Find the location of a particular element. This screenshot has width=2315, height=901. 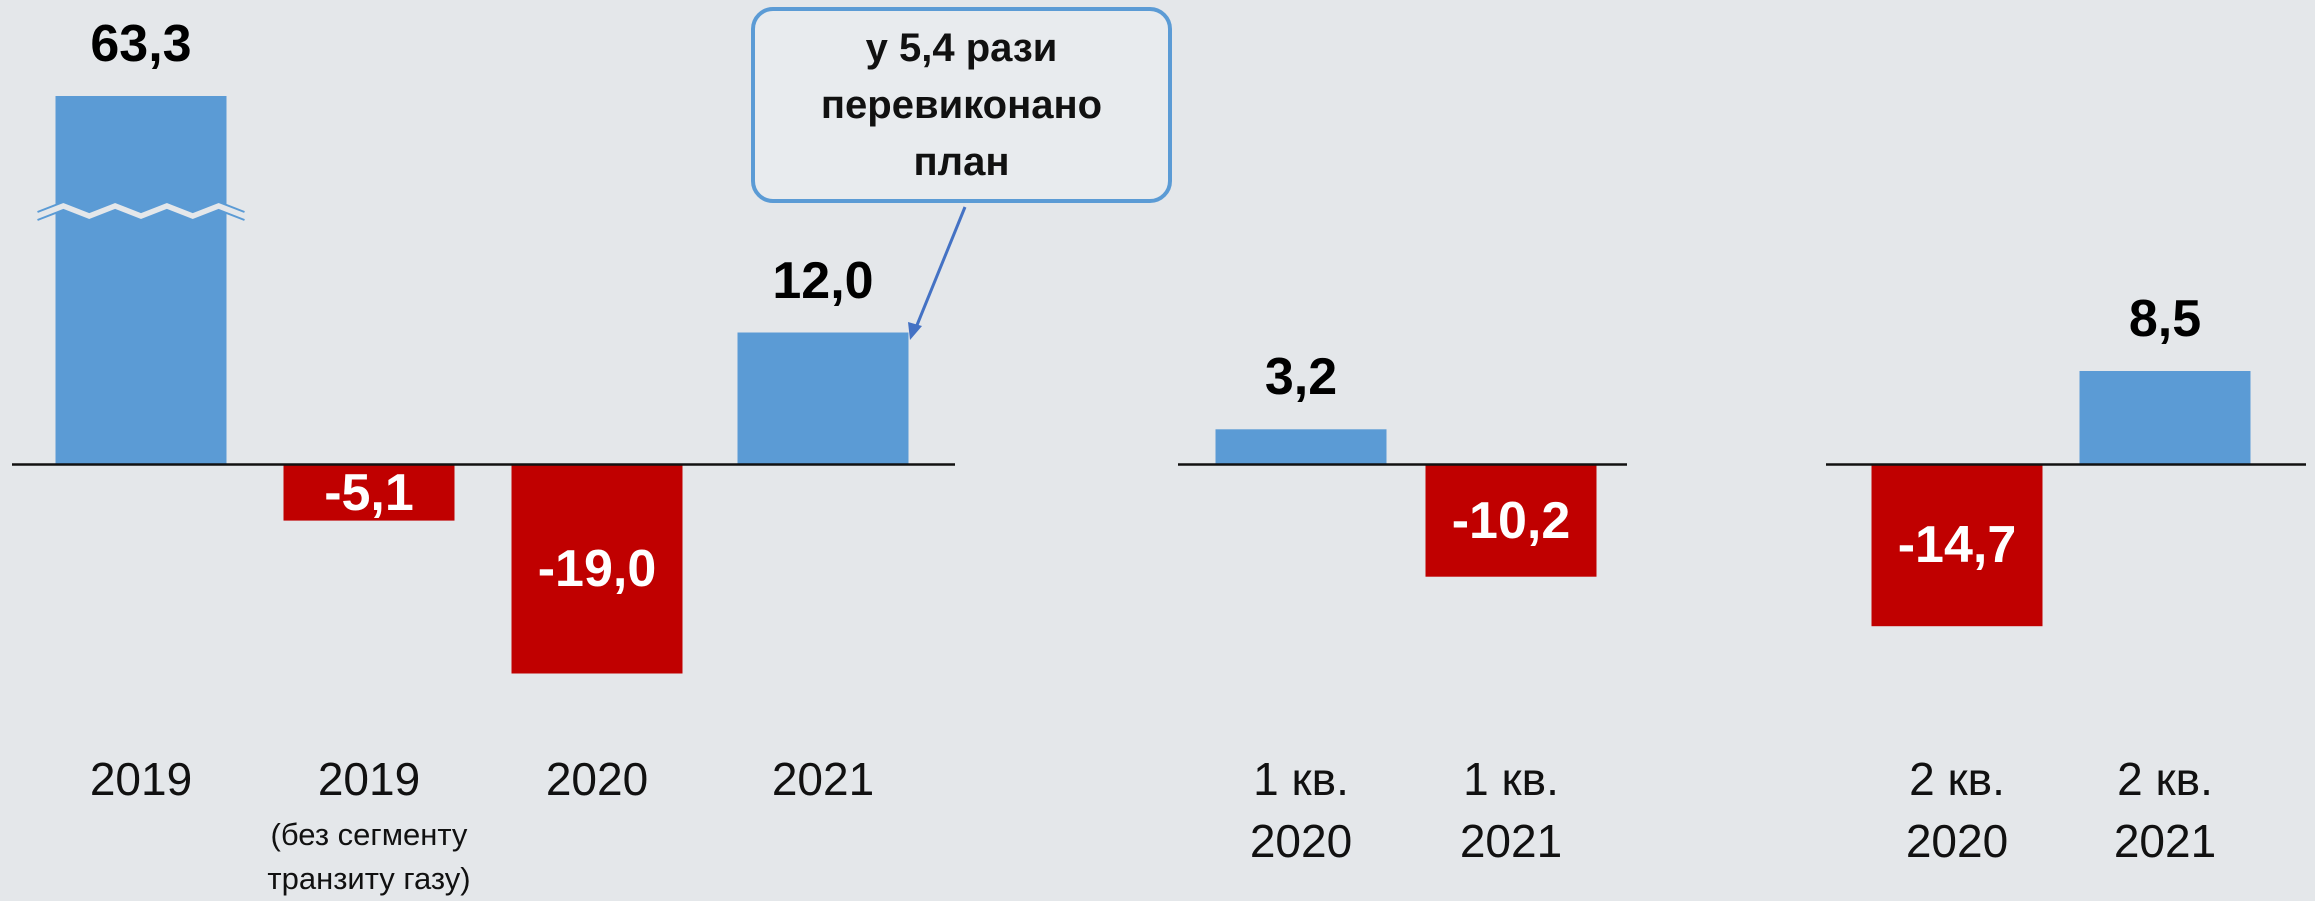

x-tick-label: 2 кв. 2021 is located at coordinates (2165, 810).